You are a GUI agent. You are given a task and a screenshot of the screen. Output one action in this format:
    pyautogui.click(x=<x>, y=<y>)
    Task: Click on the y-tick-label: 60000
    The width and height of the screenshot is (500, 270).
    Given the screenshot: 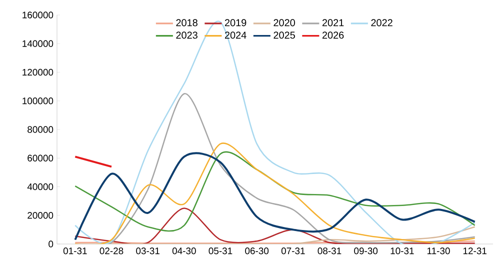 What is the action you would take?
    pyautogui.click(x=41, y=158)
    